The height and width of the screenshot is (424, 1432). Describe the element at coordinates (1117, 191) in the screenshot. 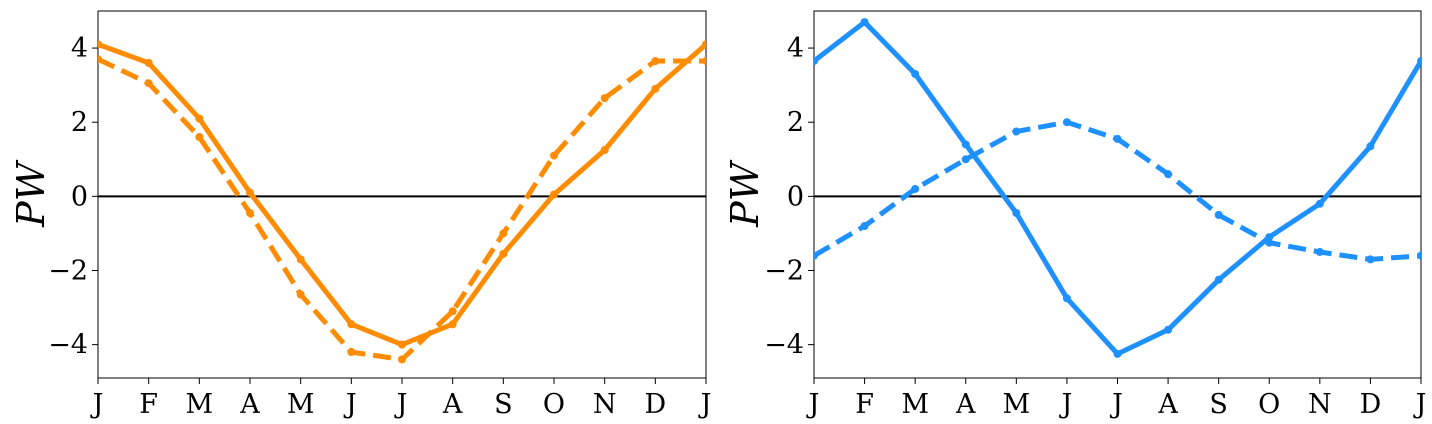

I see `series-dashed` at that location.